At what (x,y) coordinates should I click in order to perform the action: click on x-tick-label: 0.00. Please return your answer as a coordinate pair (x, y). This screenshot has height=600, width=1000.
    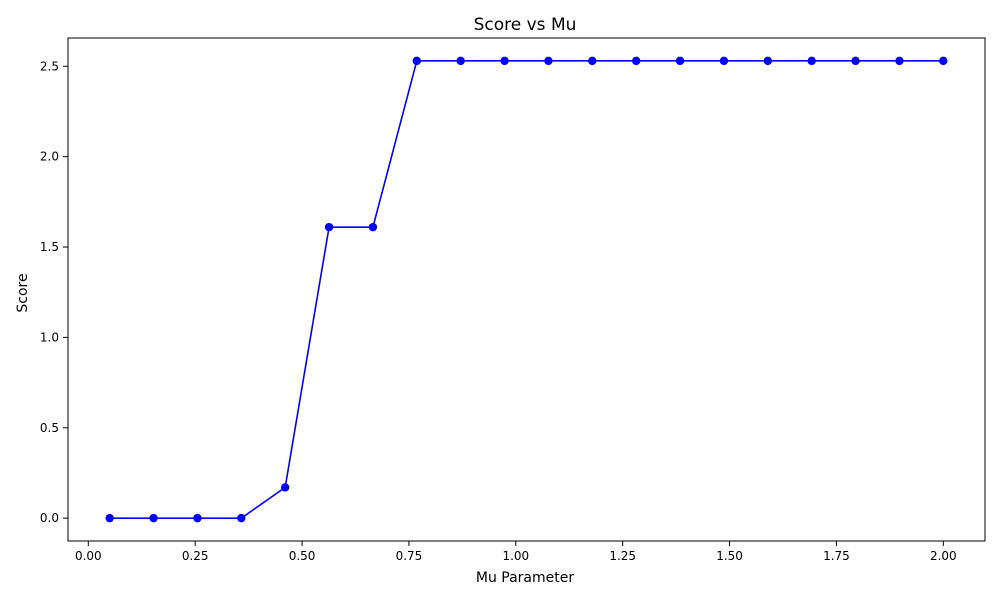
    Looking at the image, I should click on (88, 556).